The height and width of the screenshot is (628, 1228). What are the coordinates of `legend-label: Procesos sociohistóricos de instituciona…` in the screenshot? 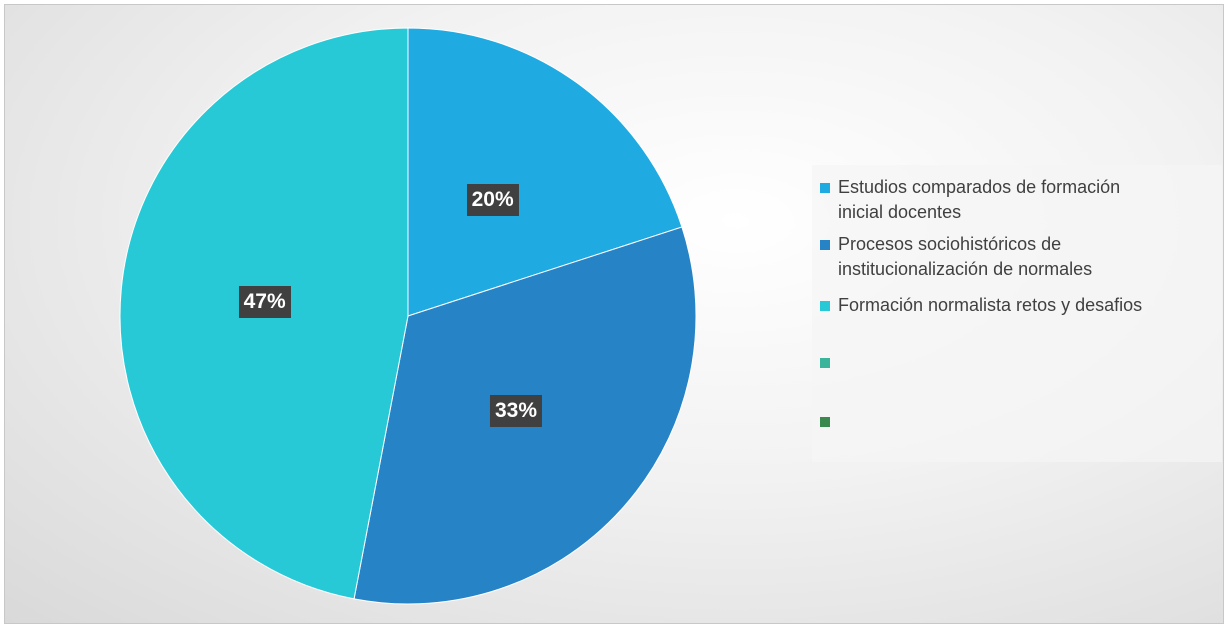 It's located at (965, 256).